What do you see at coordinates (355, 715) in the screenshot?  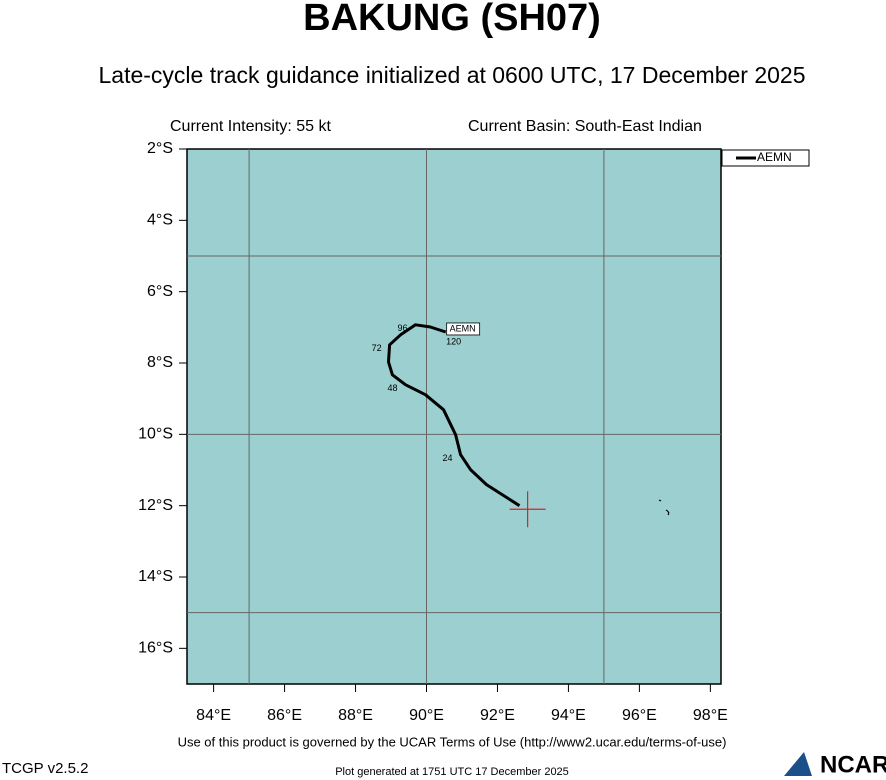 I see `x-tick-label: 88°E` at bounding box center [355, 715].